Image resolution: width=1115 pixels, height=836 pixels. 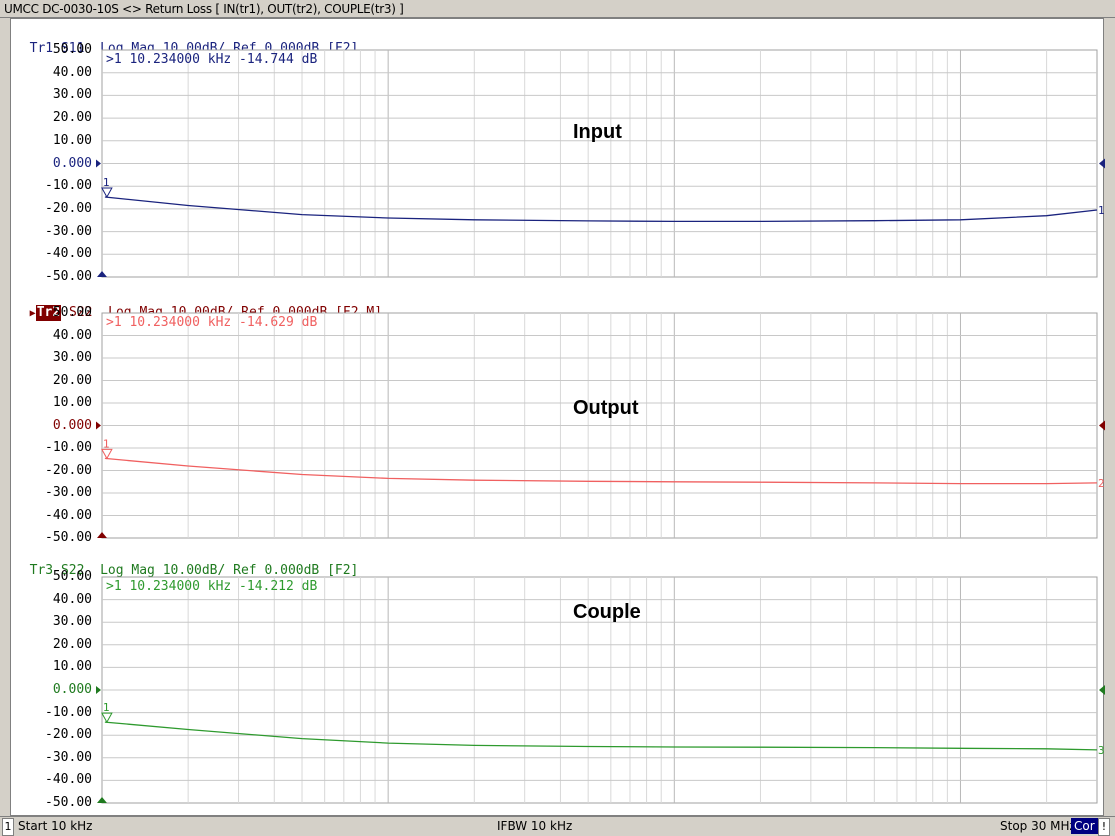 I want to click on panel-label-couple: Couple, so click(x=607, y=612).